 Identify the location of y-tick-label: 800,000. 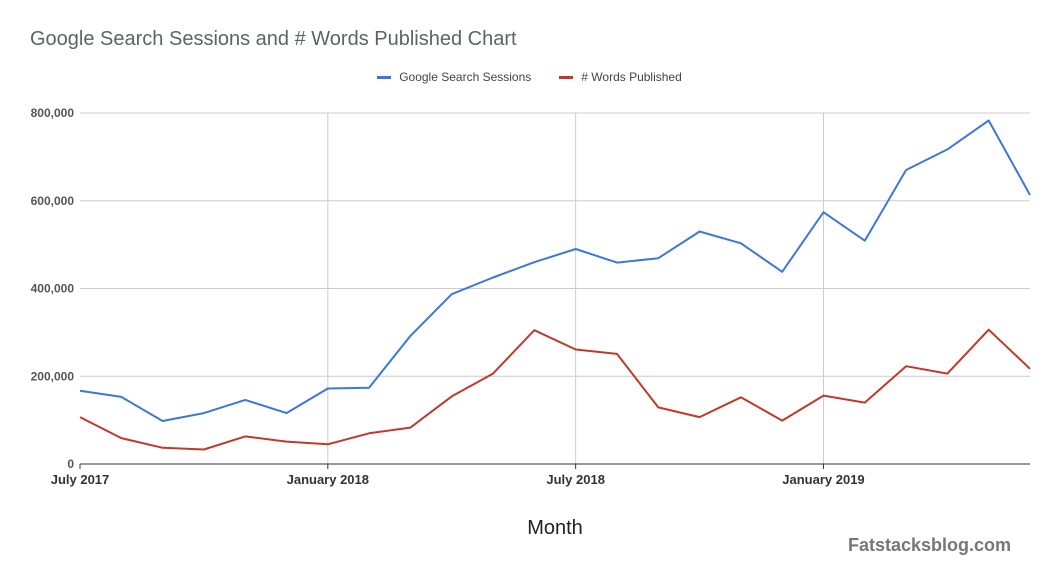
(53, 113).